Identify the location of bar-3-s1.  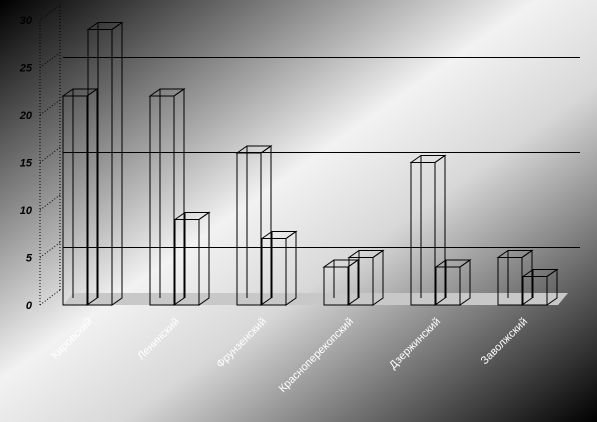
(366, 277).